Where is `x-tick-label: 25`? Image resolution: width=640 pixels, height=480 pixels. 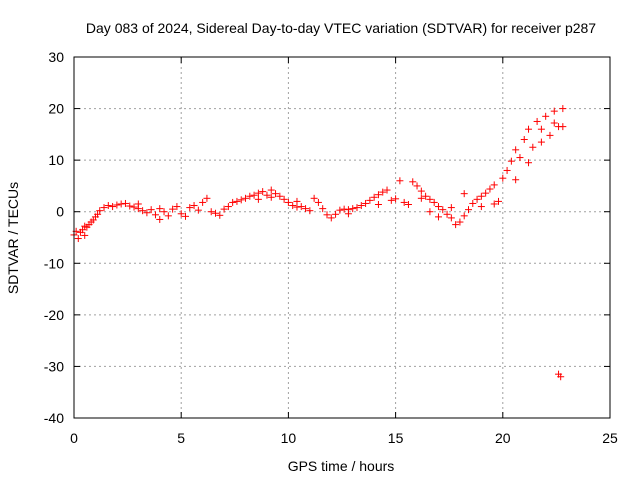 x-tick-label: 25 is located at coordinates (610, 438).